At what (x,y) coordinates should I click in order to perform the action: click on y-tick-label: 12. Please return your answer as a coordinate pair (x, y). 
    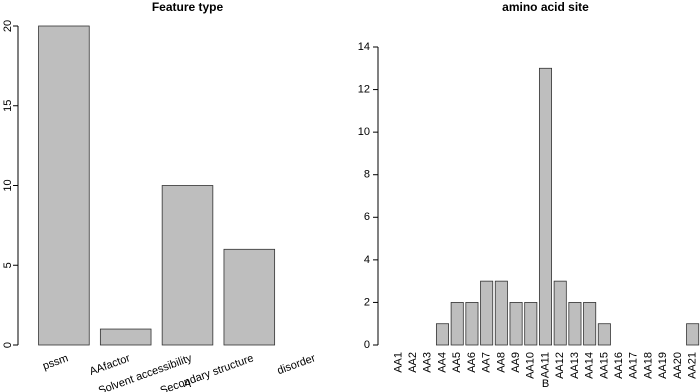
    Looking at the image, I should click on (364, 89).